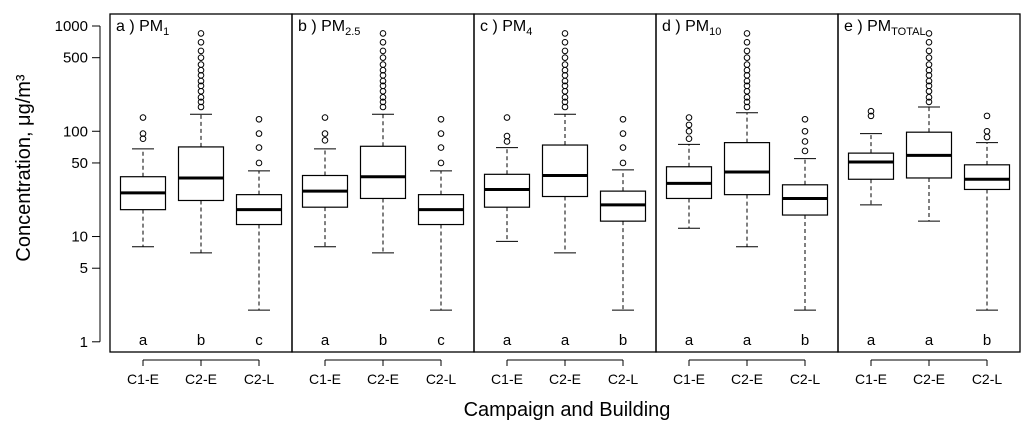 This screenshot has height=431, width=1024. What do you see at coordinates (715, 32) in the screenshot?
I see `panel-title-subscript: 10` at bounding box center [715, 32].